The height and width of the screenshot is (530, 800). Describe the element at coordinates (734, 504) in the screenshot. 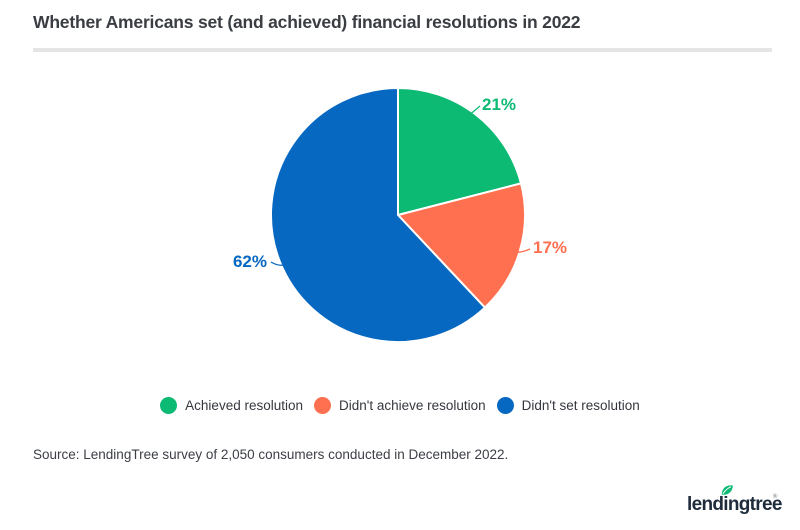

I see `logo-text: lendingtree` at that location.